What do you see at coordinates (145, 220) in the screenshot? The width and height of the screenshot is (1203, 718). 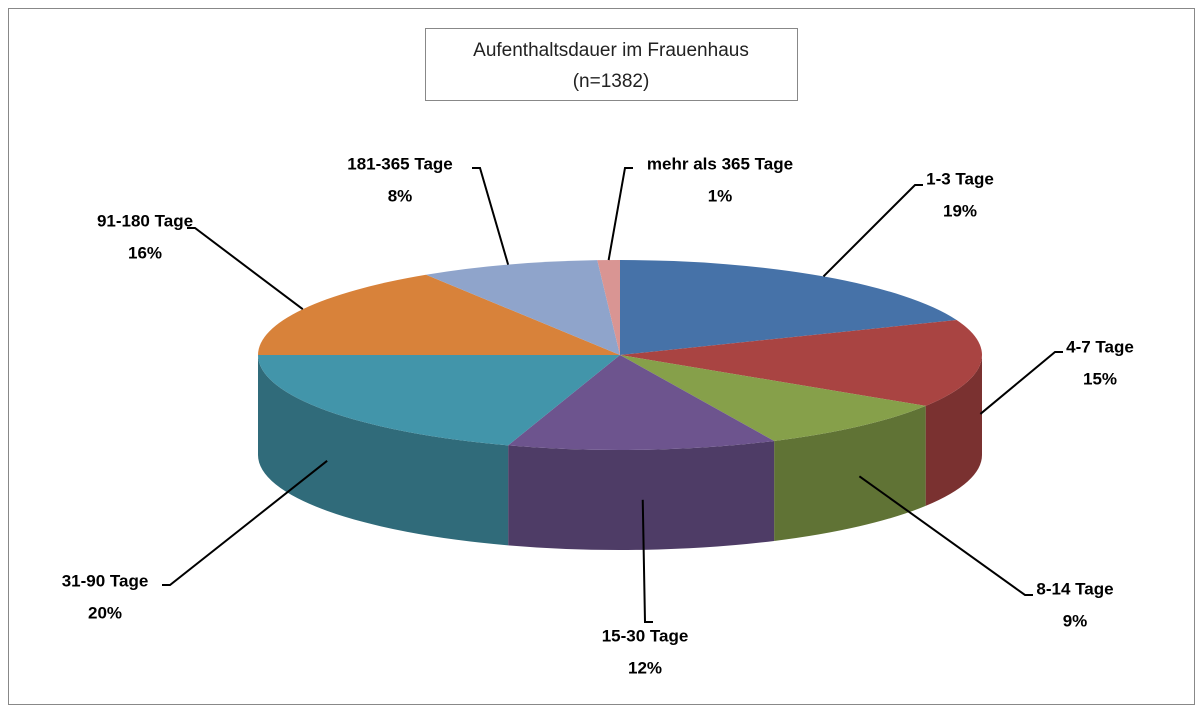 I see `slice-label: 91-180 Tage` at bounding box center [145, 220].